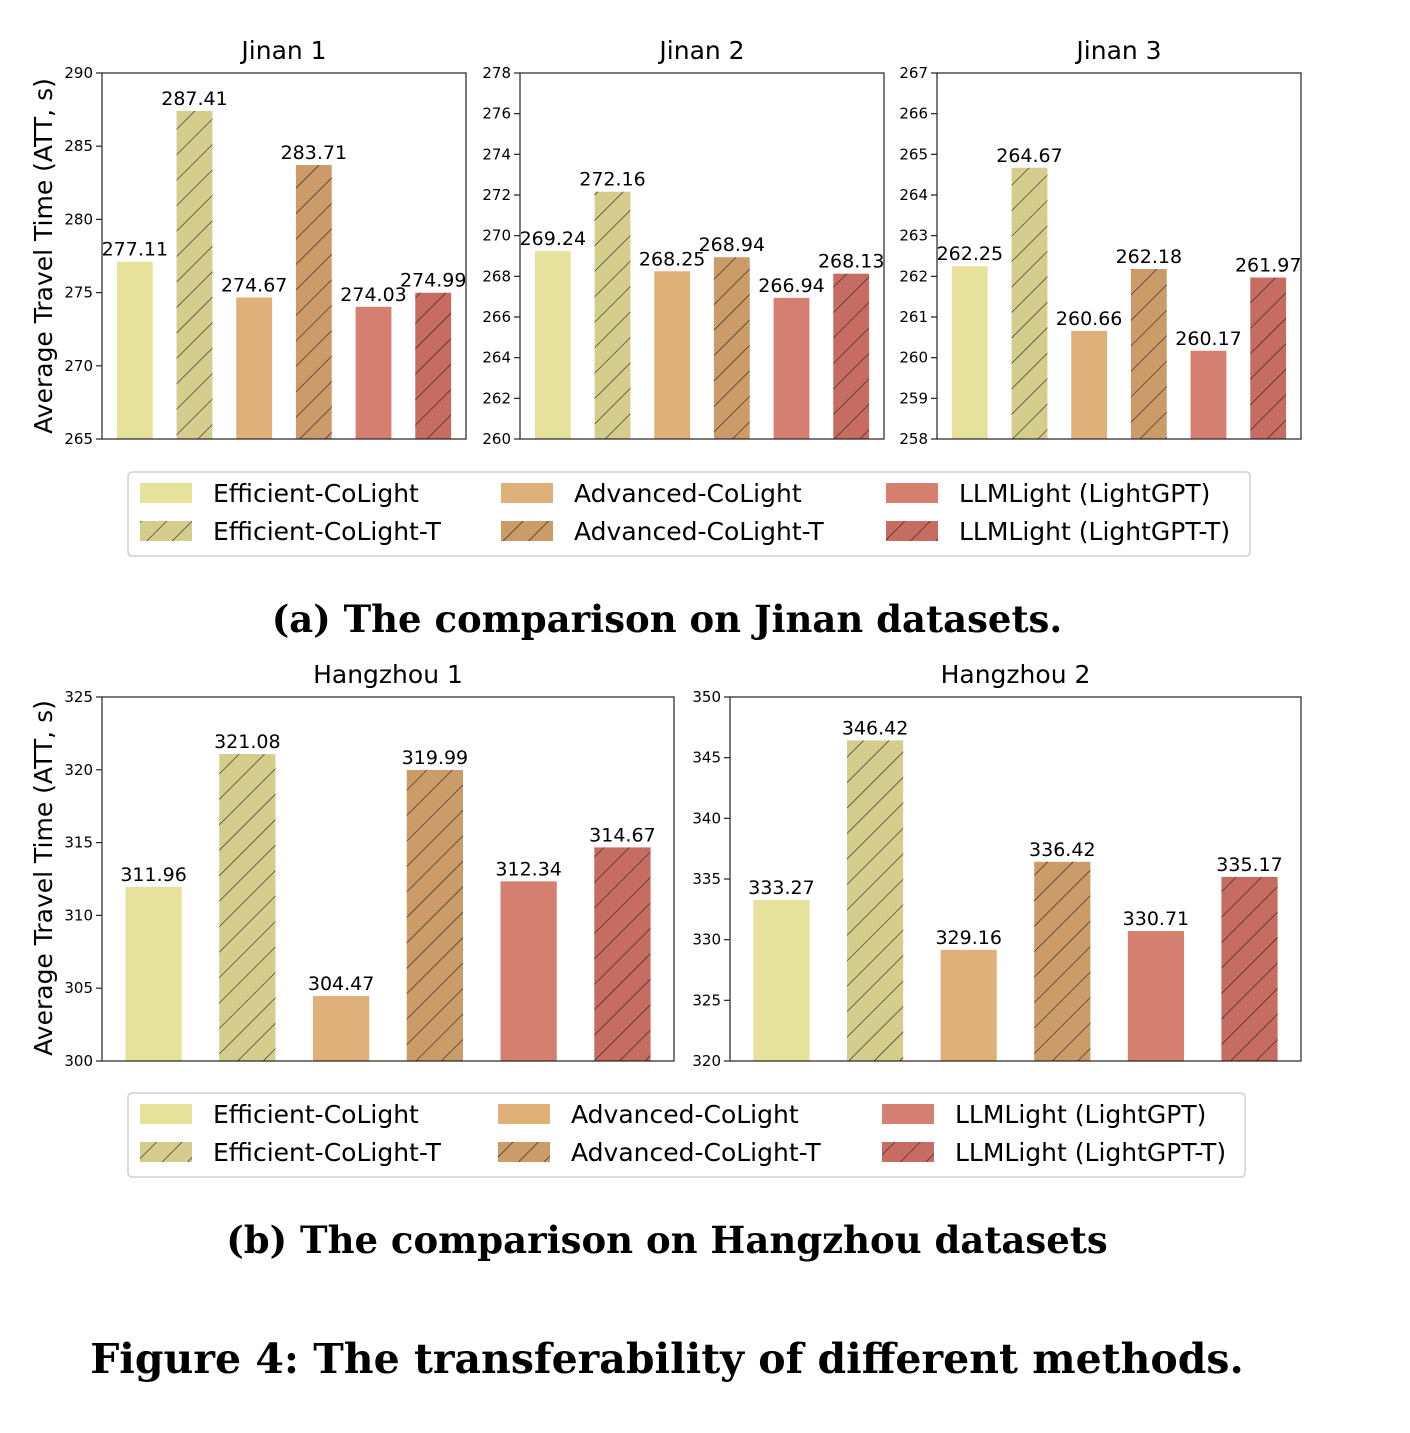 Image resolution: width=1410 pixels, height=1433 pixels. What do you see at coordinates (433, 281) in the screenshot?
I see `bar-value-label: 274.99` at bounding box center [433, 281].